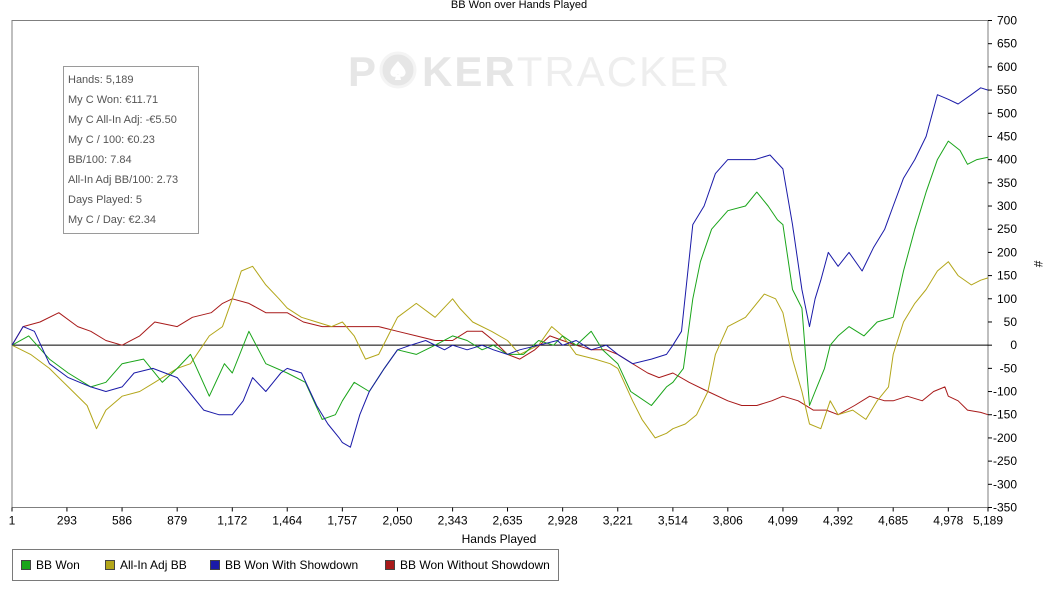 This screenshot has width=1047, height=591. Describe the element at coordinates (1005, 461) in the screenshot. I see `y-tick-label: -250` at that location.